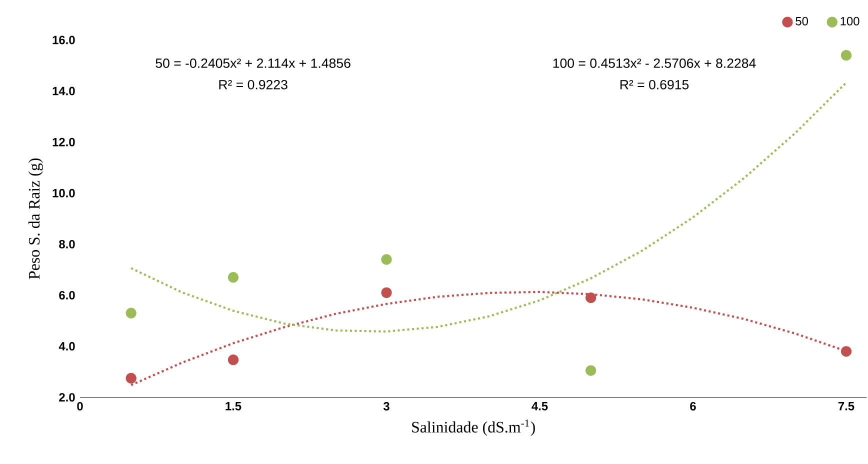 The image size is (868, 464). I want to click on y-tick-label: 12.0, so click(63, 142).